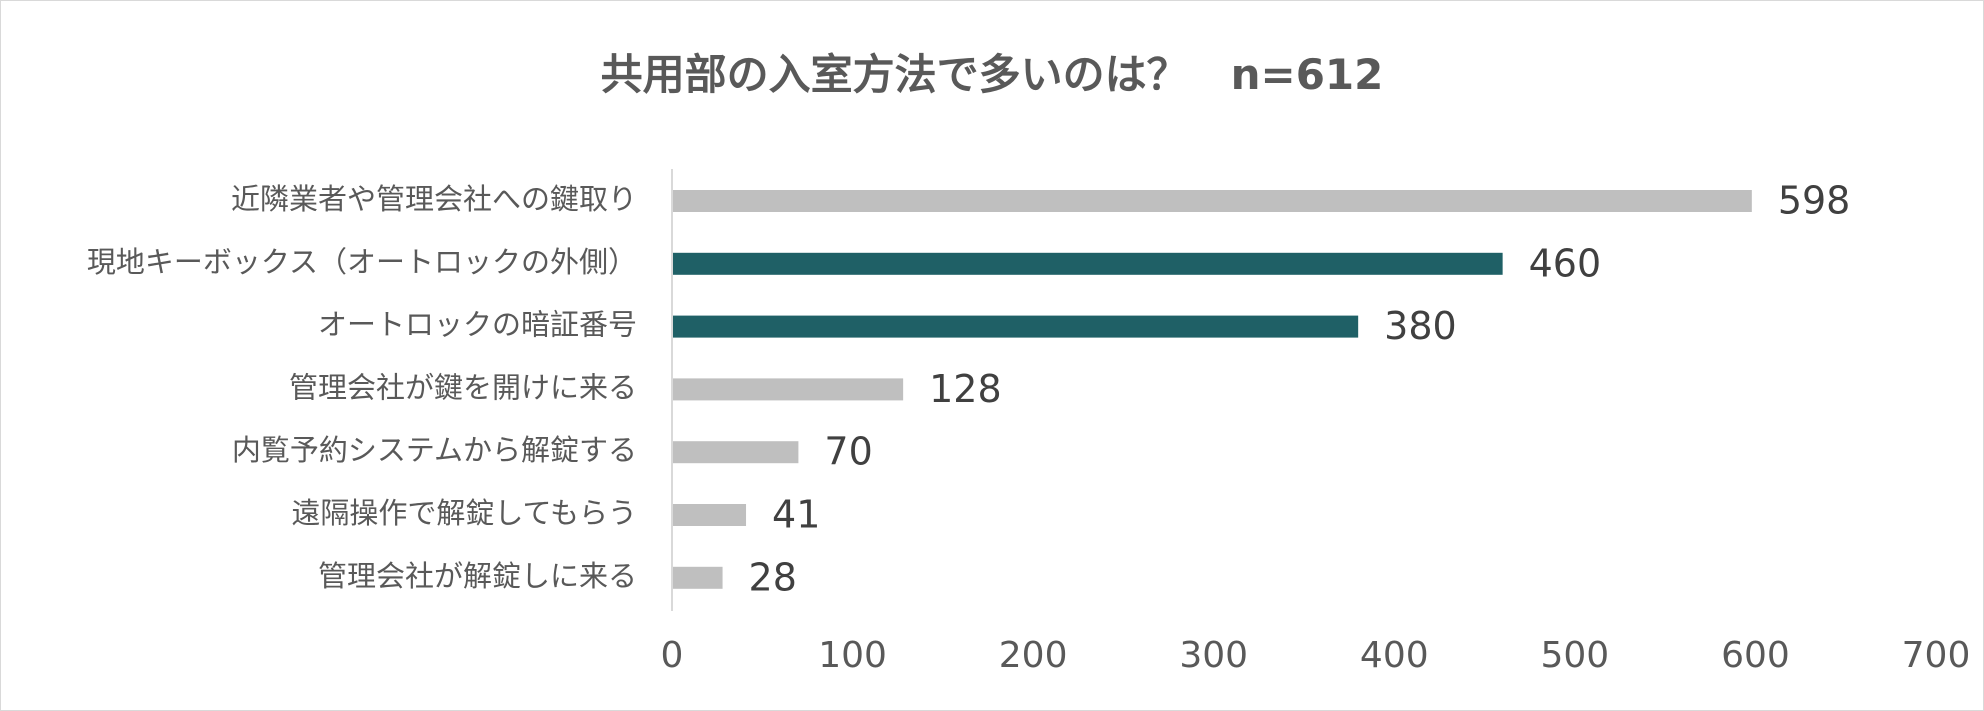 This screenshot has width=1984, height=711. I want to click on data-label-7: 28, so click(773, 577).